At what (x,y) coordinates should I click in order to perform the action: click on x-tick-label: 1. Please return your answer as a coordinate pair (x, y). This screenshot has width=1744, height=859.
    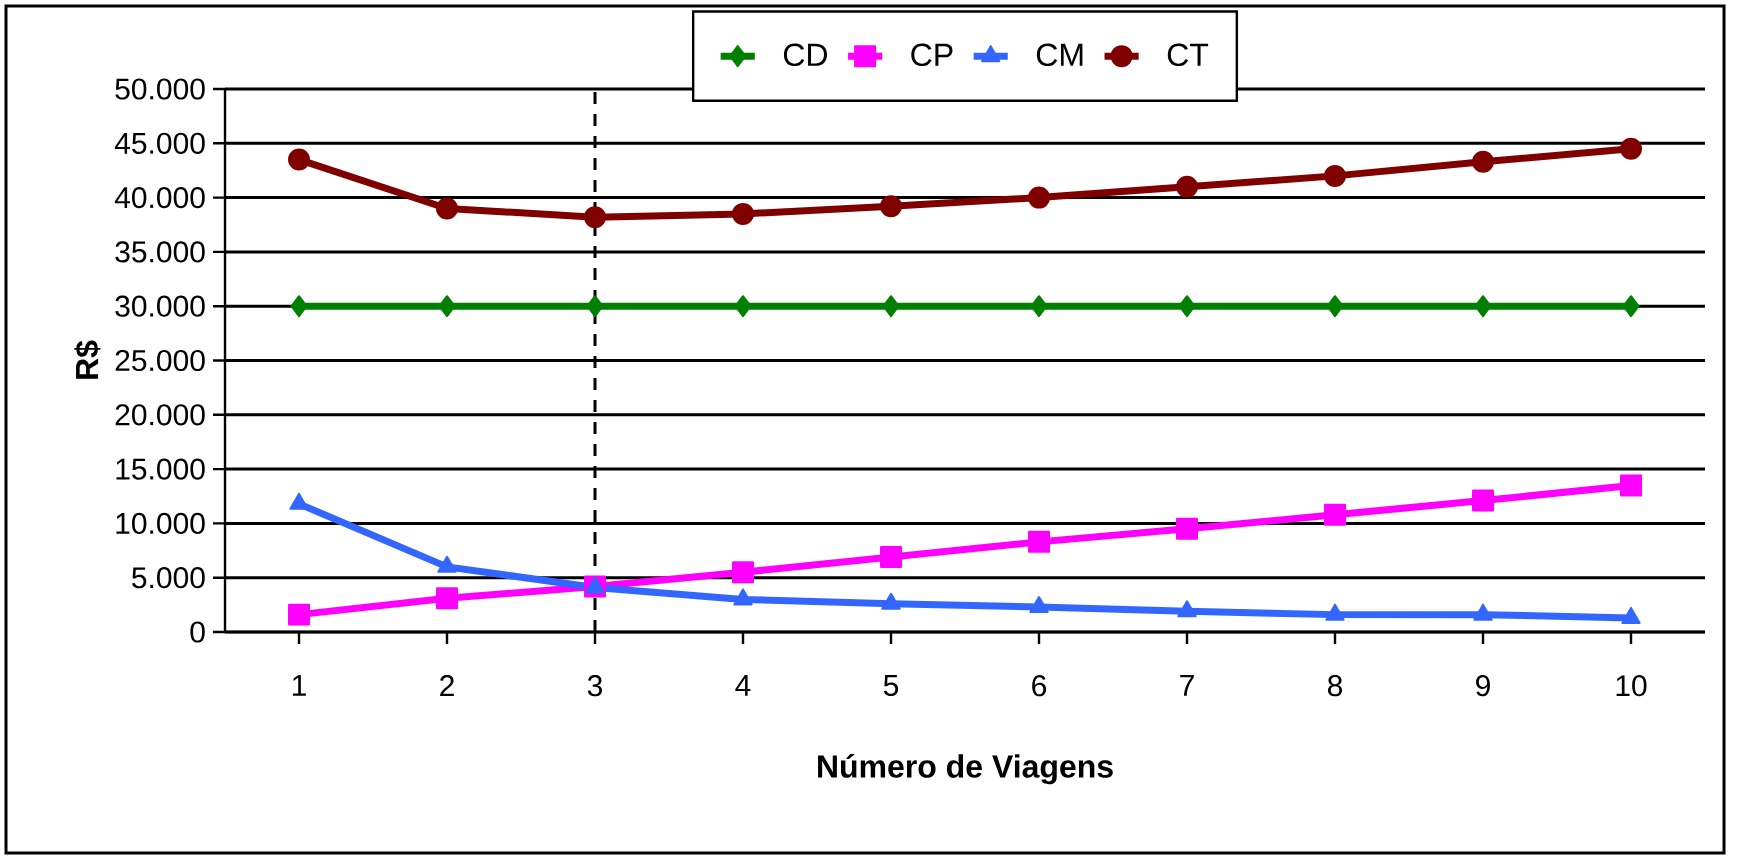
    Looking at the image, I should click on (299, 685).